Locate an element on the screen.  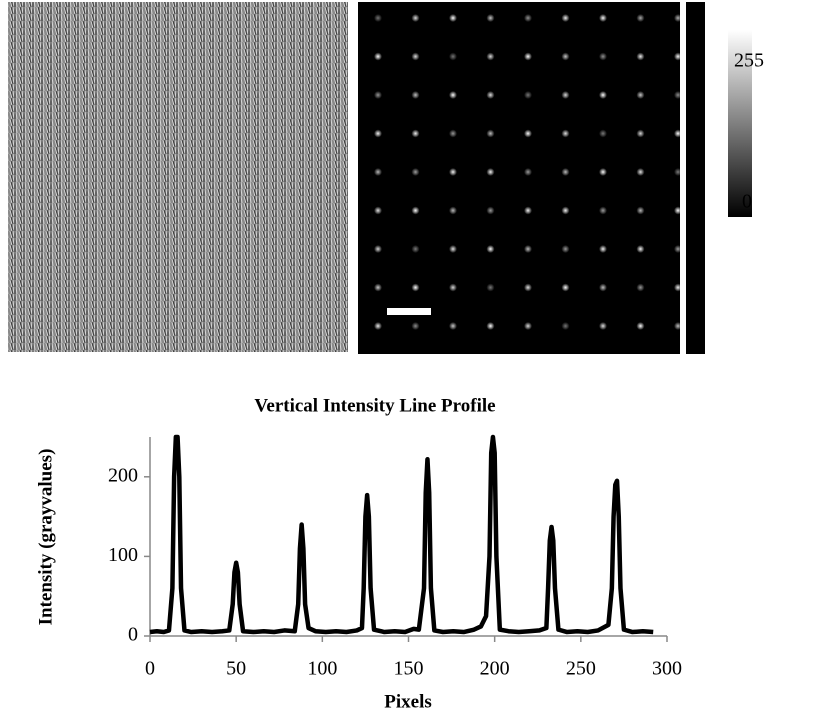
x-tick-label: 50 is located at coordinates (236, 669).